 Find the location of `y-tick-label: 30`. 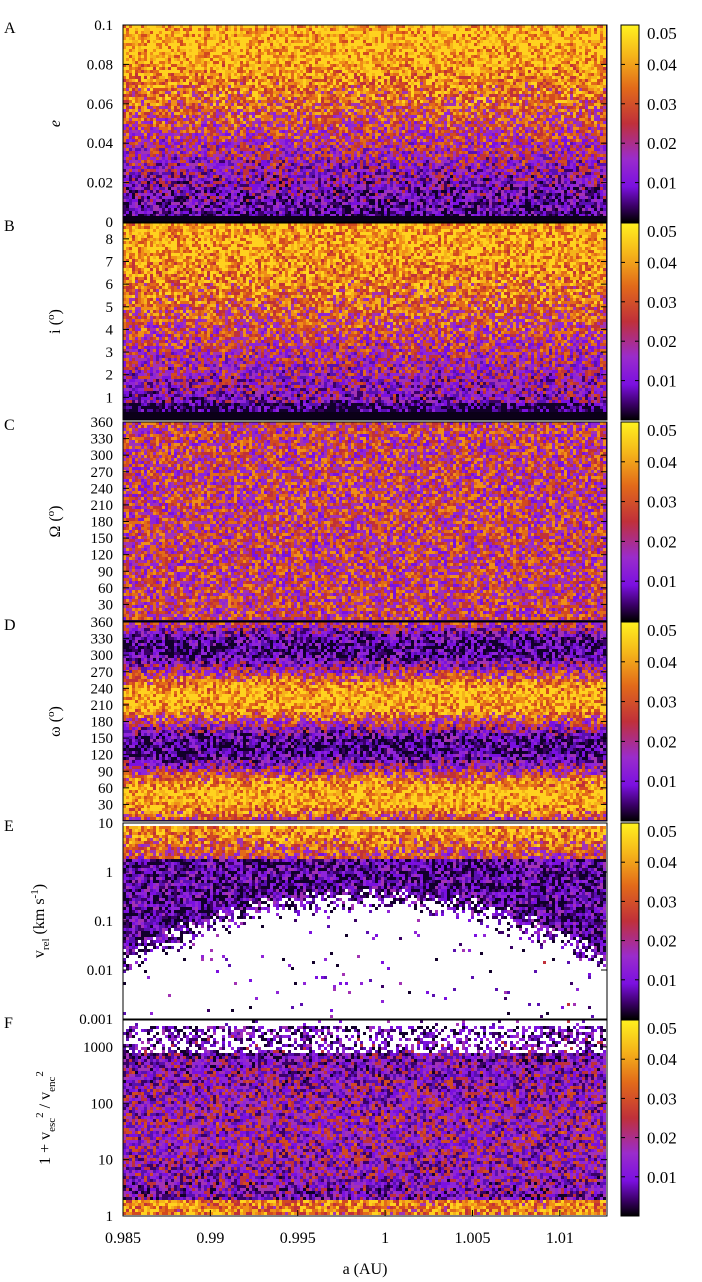

y-tick-label: 30 is located at coordinates (105, 605).